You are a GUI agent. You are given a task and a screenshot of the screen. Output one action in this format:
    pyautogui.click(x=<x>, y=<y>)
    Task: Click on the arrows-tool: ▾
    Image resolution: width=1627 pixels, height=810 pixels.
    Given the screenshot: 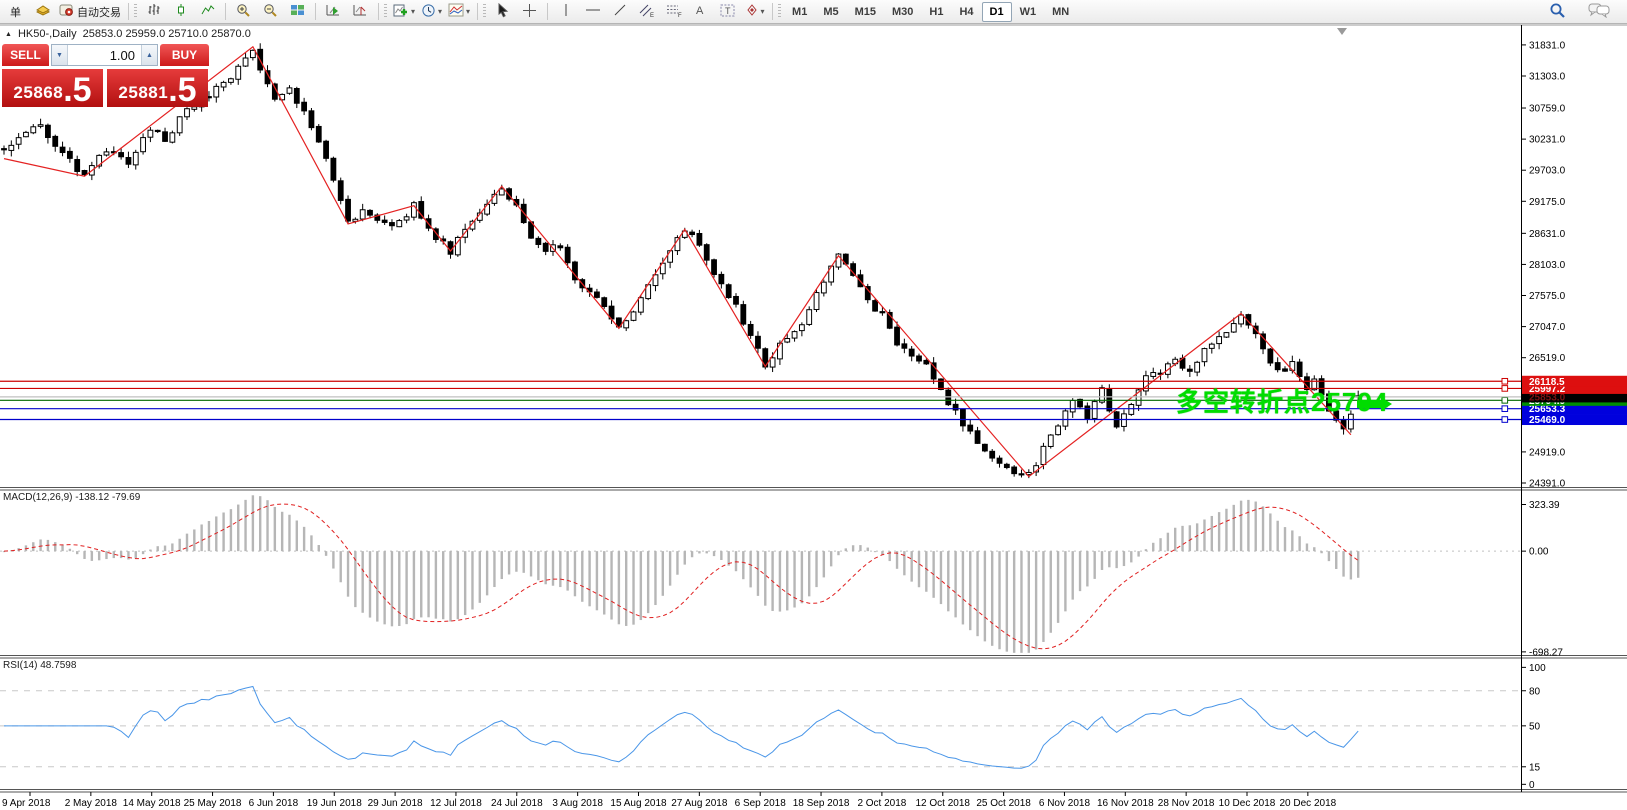 What is the action you would take?
    pyautogui.click(x=754, y=12)
    